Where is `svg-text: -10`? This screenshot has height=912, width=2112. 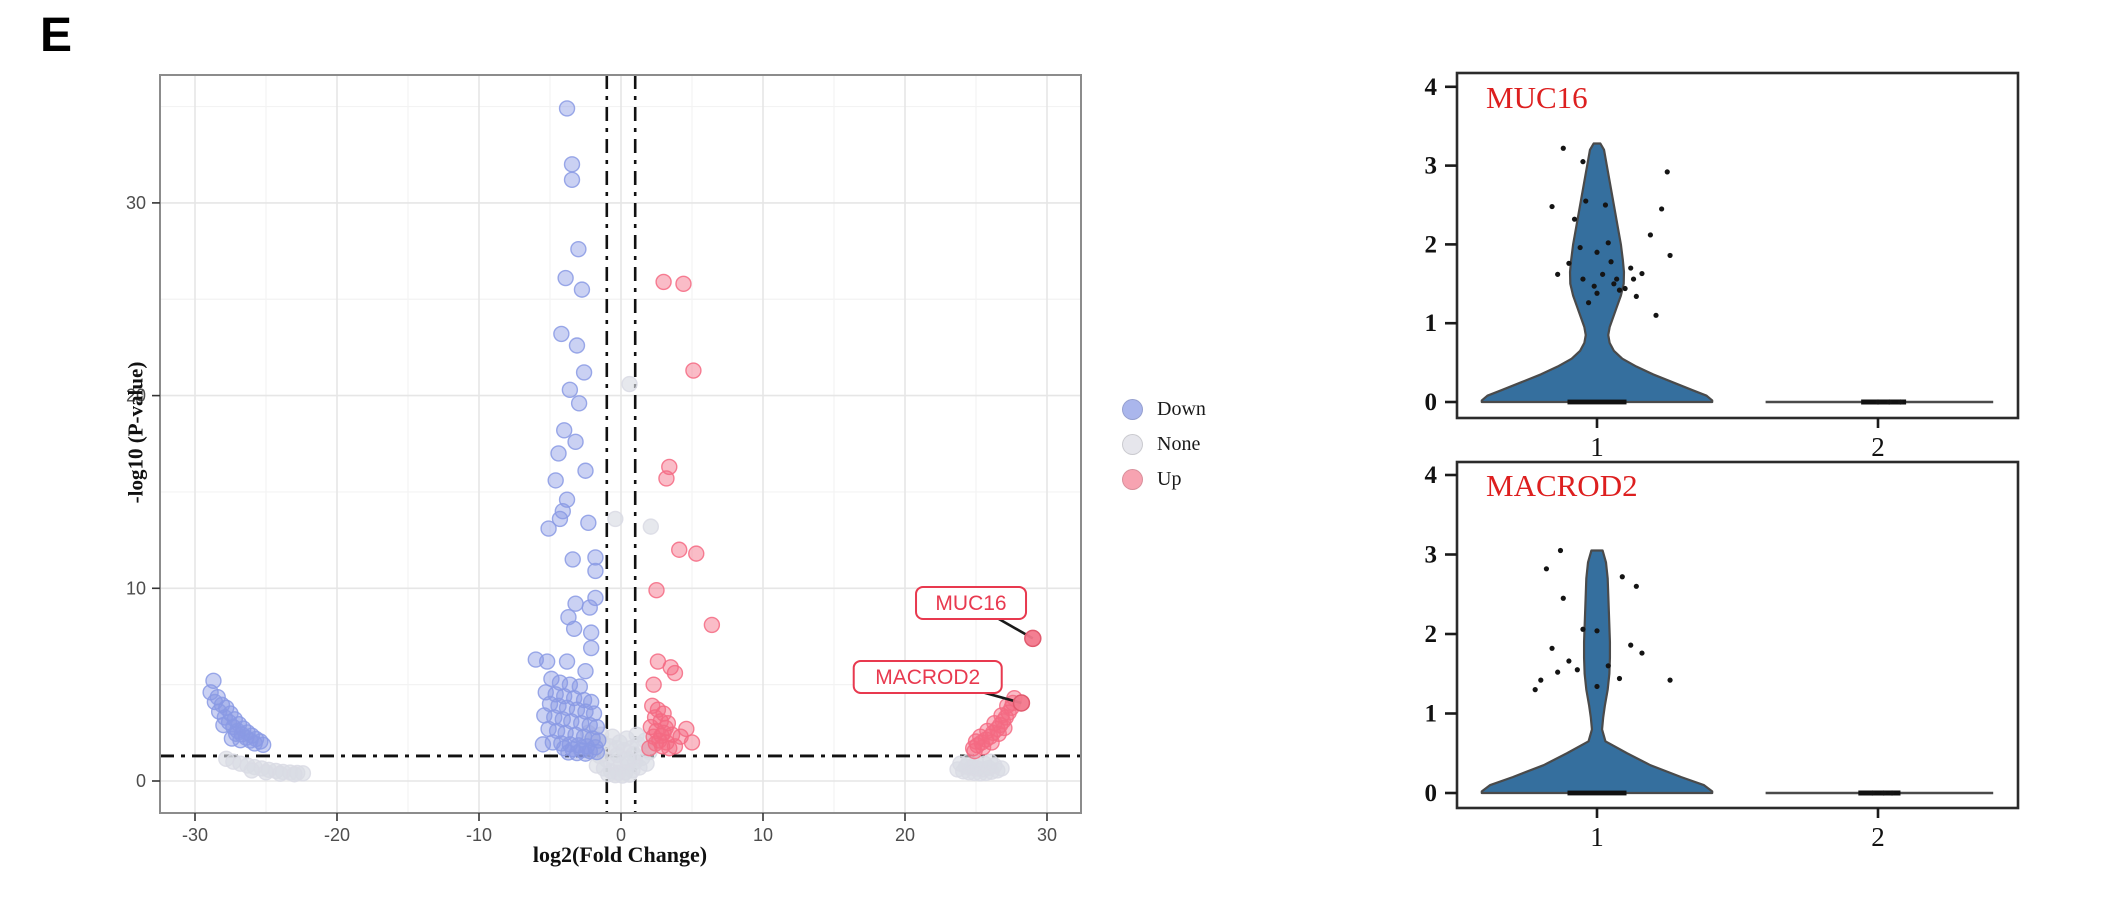
svg-text: -10 is located at coordinates (479, 835).